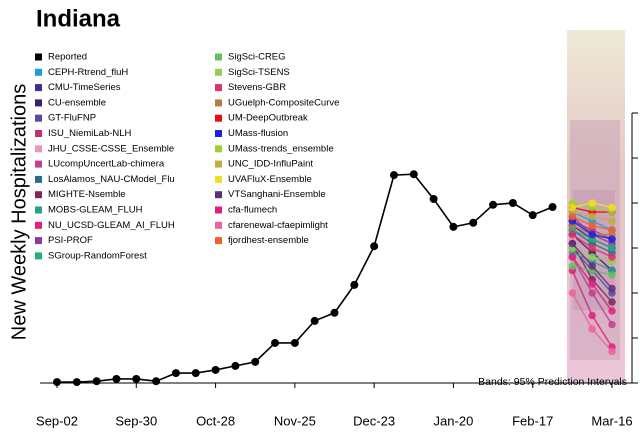 The height and width of the screenshot is (433, 640). What do you see at coordinates (278, 225) in the screenshot?
I see `legend-label: cfarenewal-cfaepimlight` at bounding box center [278, 225].